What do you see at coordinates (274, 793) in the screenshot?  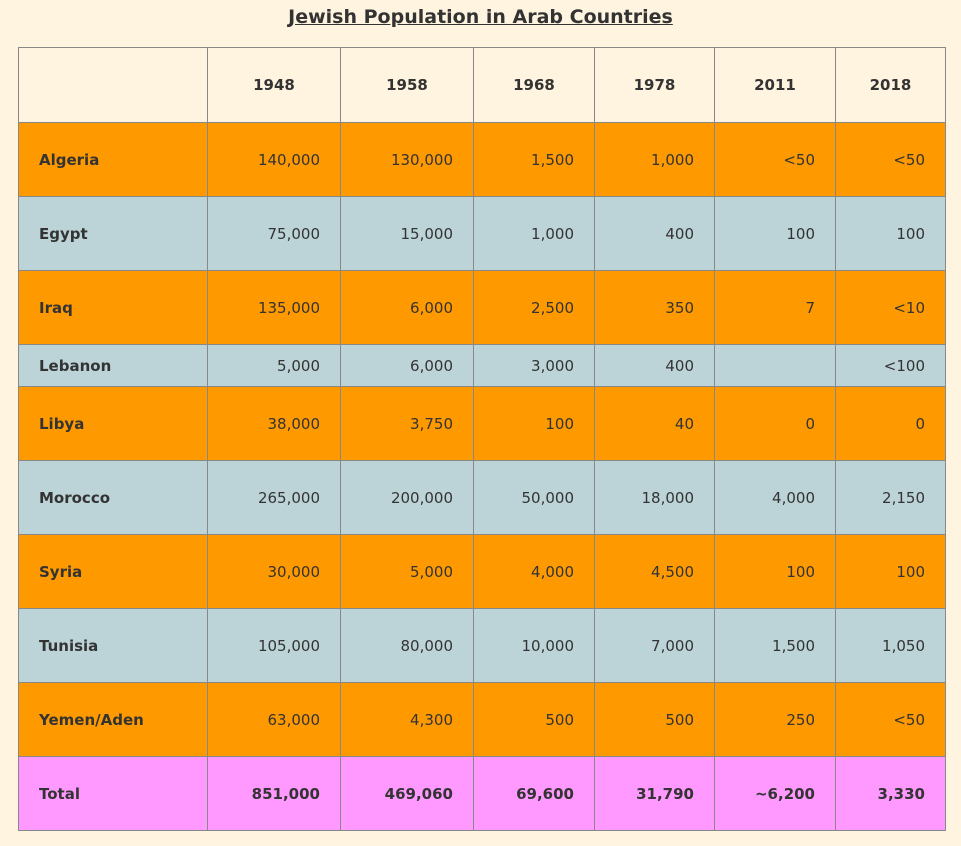 I see `total-cell: 851,000` at bounding box center [274, 793].